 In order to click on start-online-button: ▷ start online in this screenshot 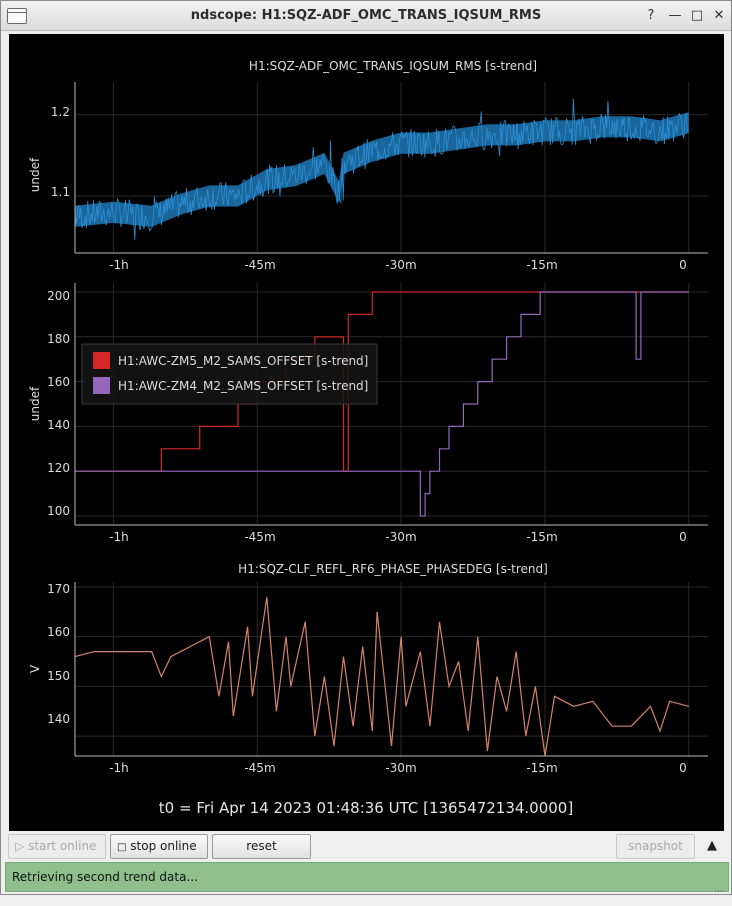, I will do `click(57, 846)`.